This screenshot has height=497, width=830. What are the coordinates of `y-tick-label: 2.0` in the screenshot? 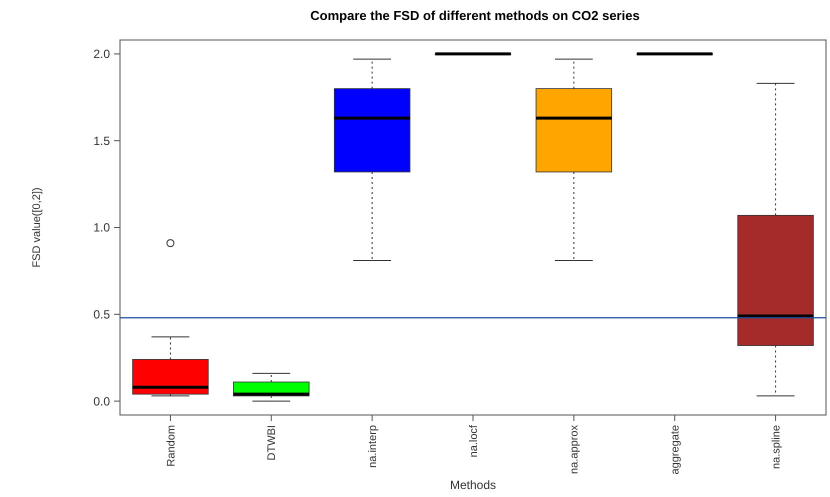 It's located at (101, 54).